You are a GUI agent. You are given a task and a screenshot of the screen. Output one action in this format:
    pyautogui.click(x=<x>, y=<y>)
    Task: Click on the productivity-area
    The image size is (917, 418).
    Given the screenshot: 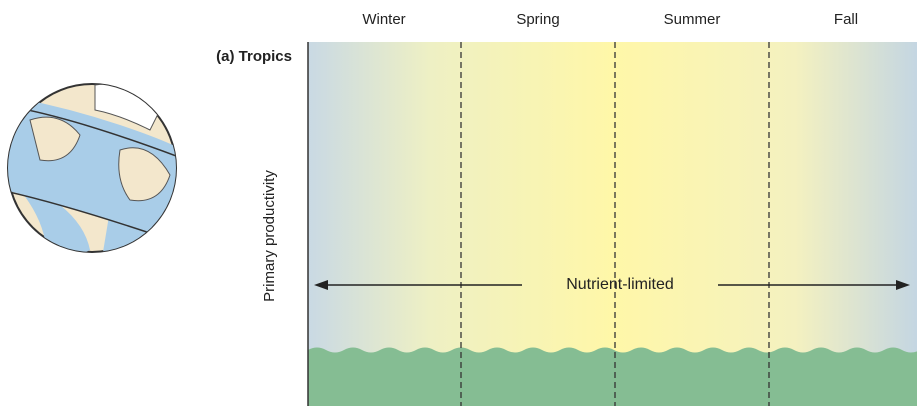 What is the action you would take?
    pyautogui.click(x=612, y=376)
    